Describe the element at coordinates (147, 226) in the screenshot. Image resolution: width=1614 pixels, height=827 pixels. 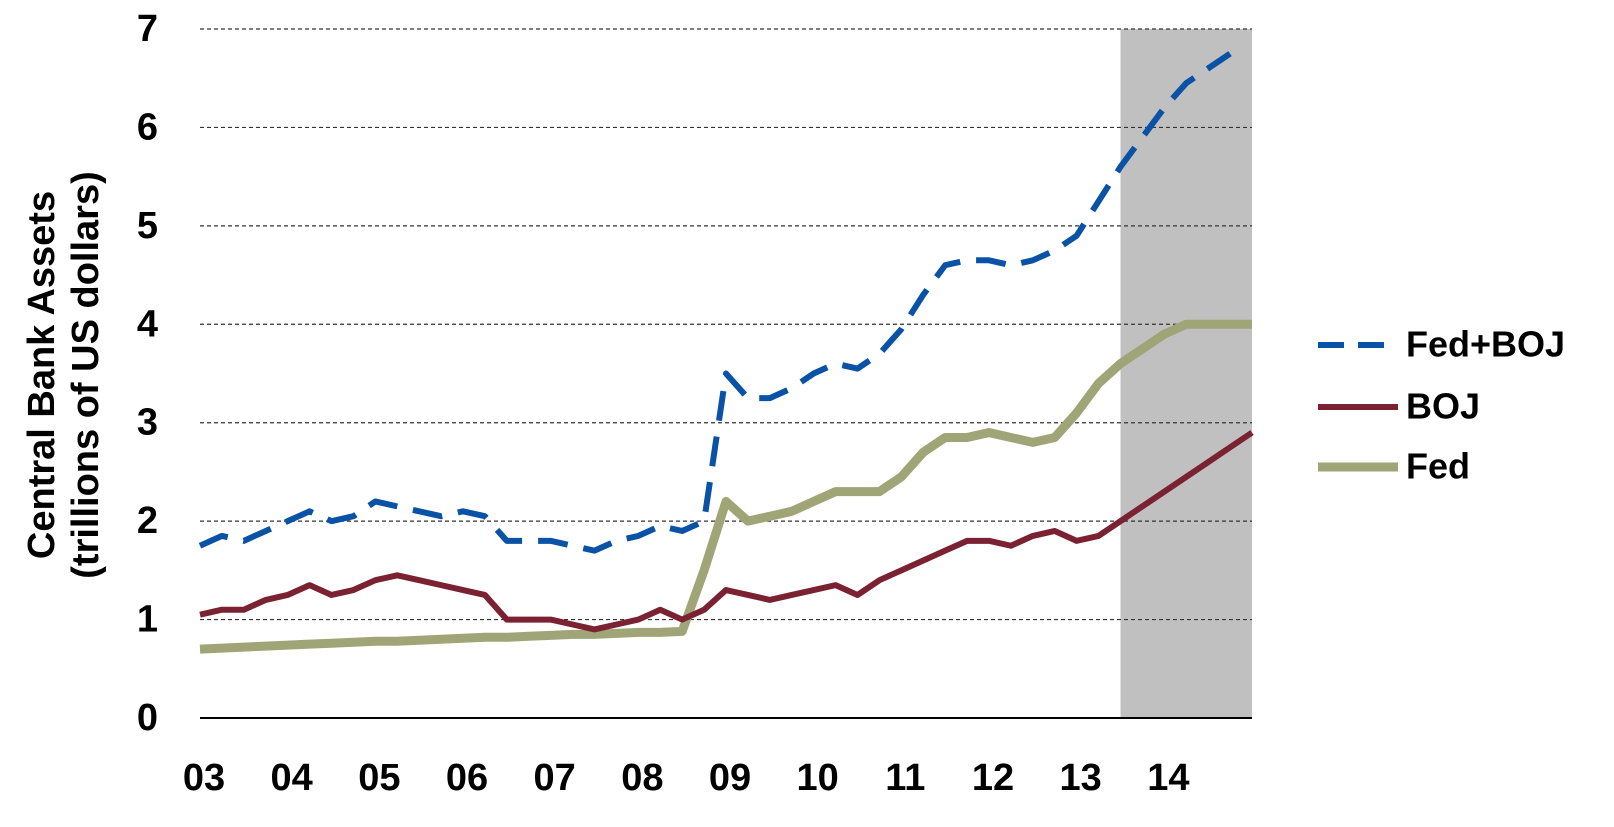
I see `y-tick-label: 5` at that location.